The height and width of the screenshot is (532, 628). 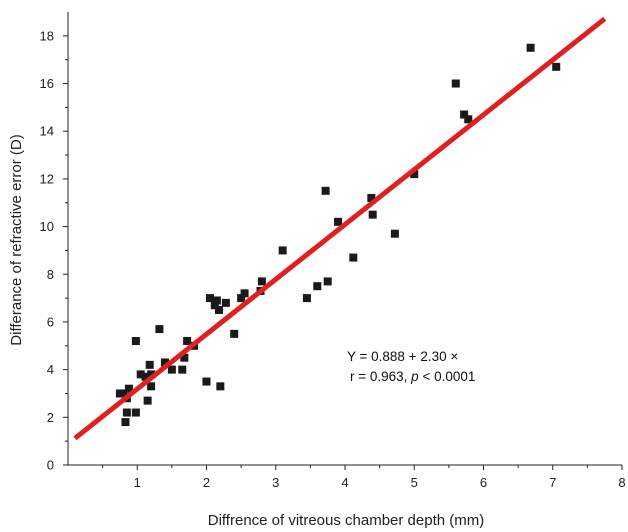 I want to click on y-tick-label: 6, so click(x=50, y=321).